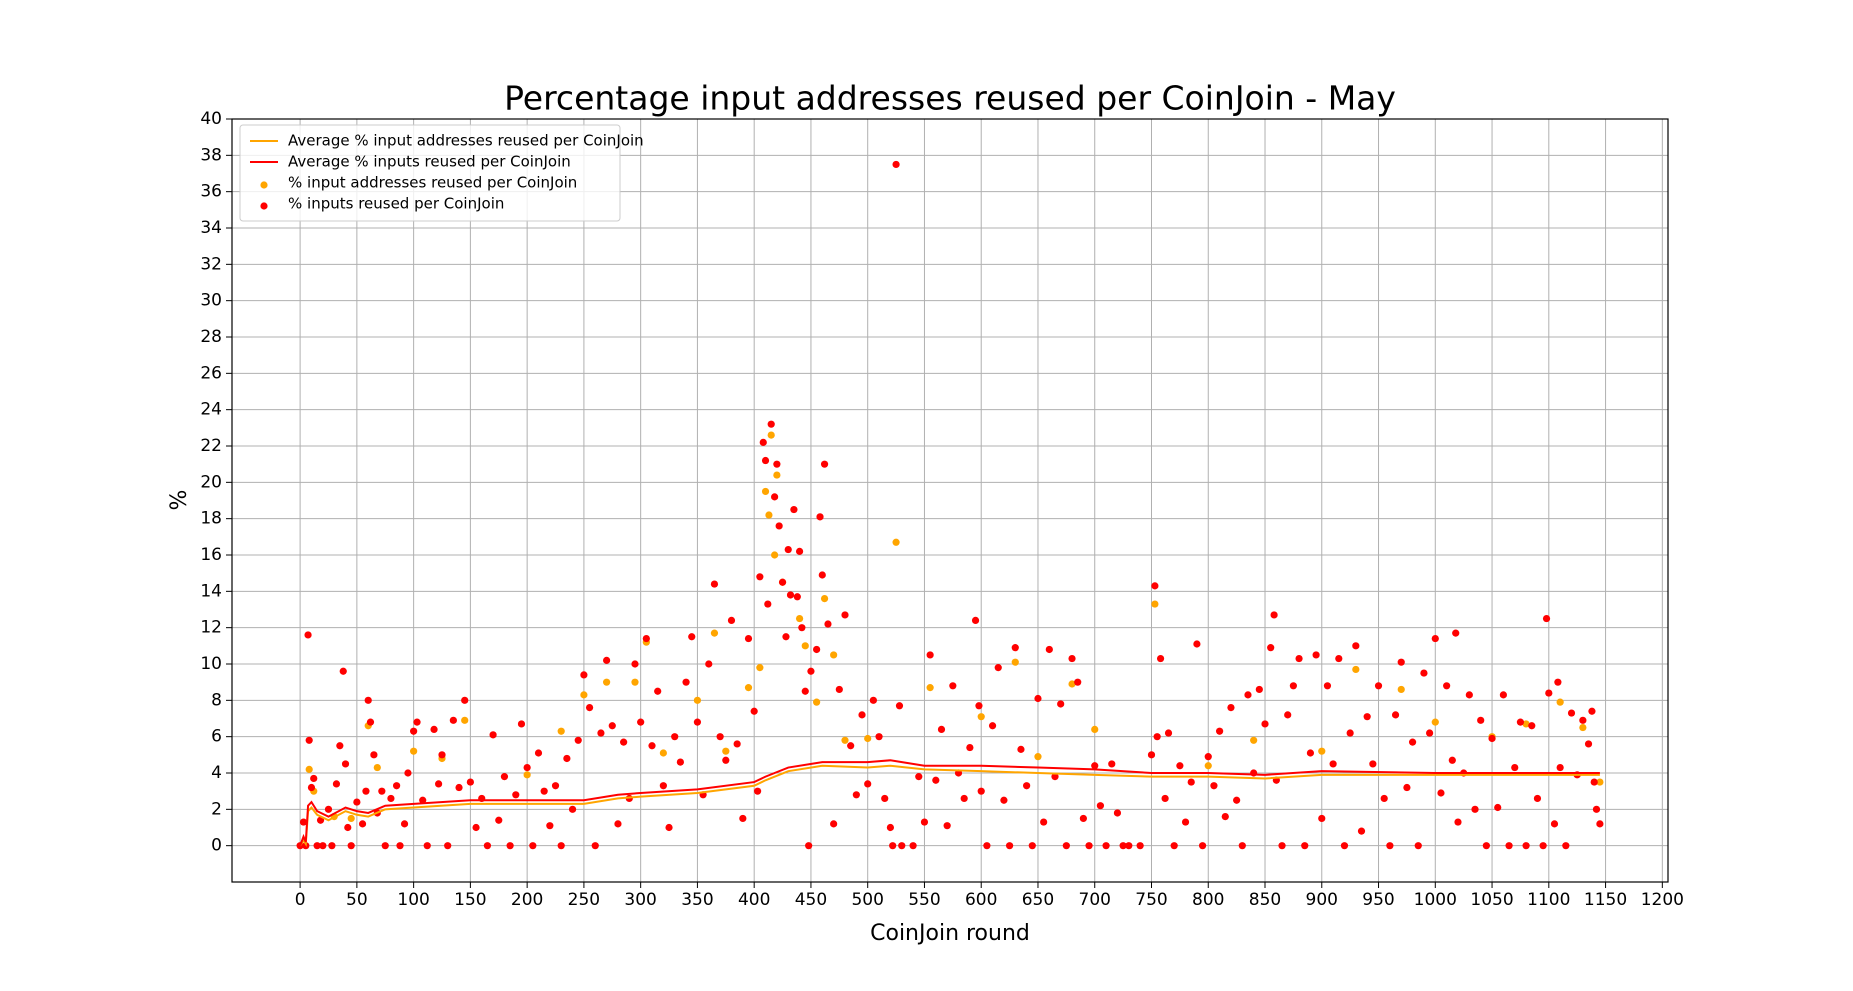  What do you see at coordinates (211, 373) in the screenshot?
I see `y-tick-label: 26` at bounding box center [211, 373].